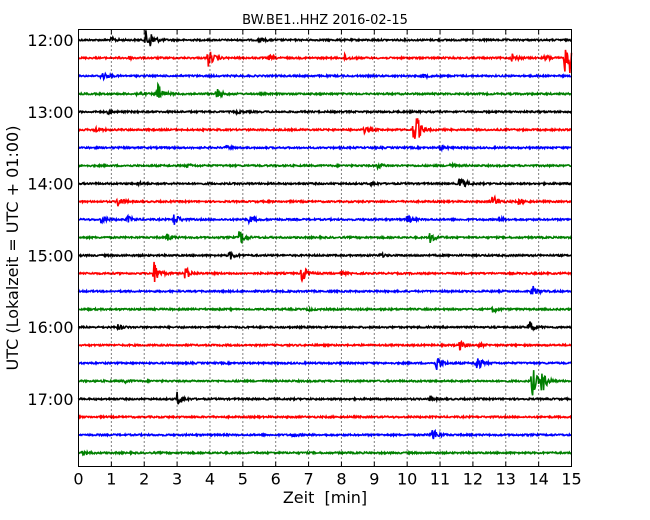  What do you see at coordinates (50, 220) in the screenshot?
I see `y-tick-labels: 12:00 13:00 14:00 15:00 16:00 17:00` at bounding box center [50, 220].